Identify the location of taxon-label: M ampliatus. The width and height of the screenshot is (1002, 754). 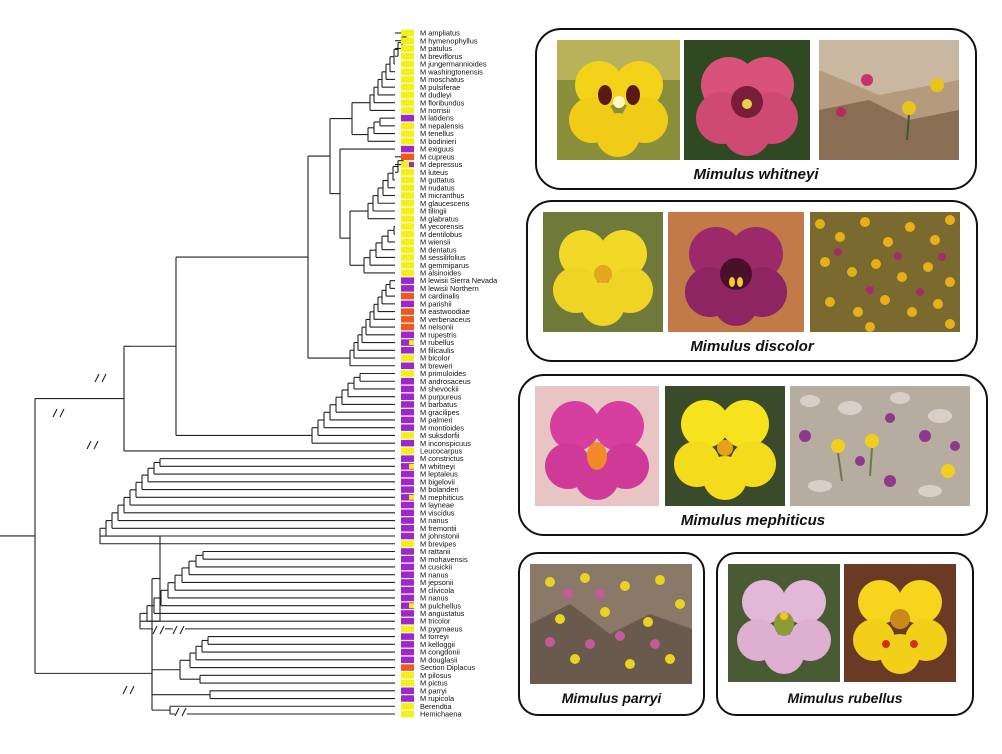
(440, 33).